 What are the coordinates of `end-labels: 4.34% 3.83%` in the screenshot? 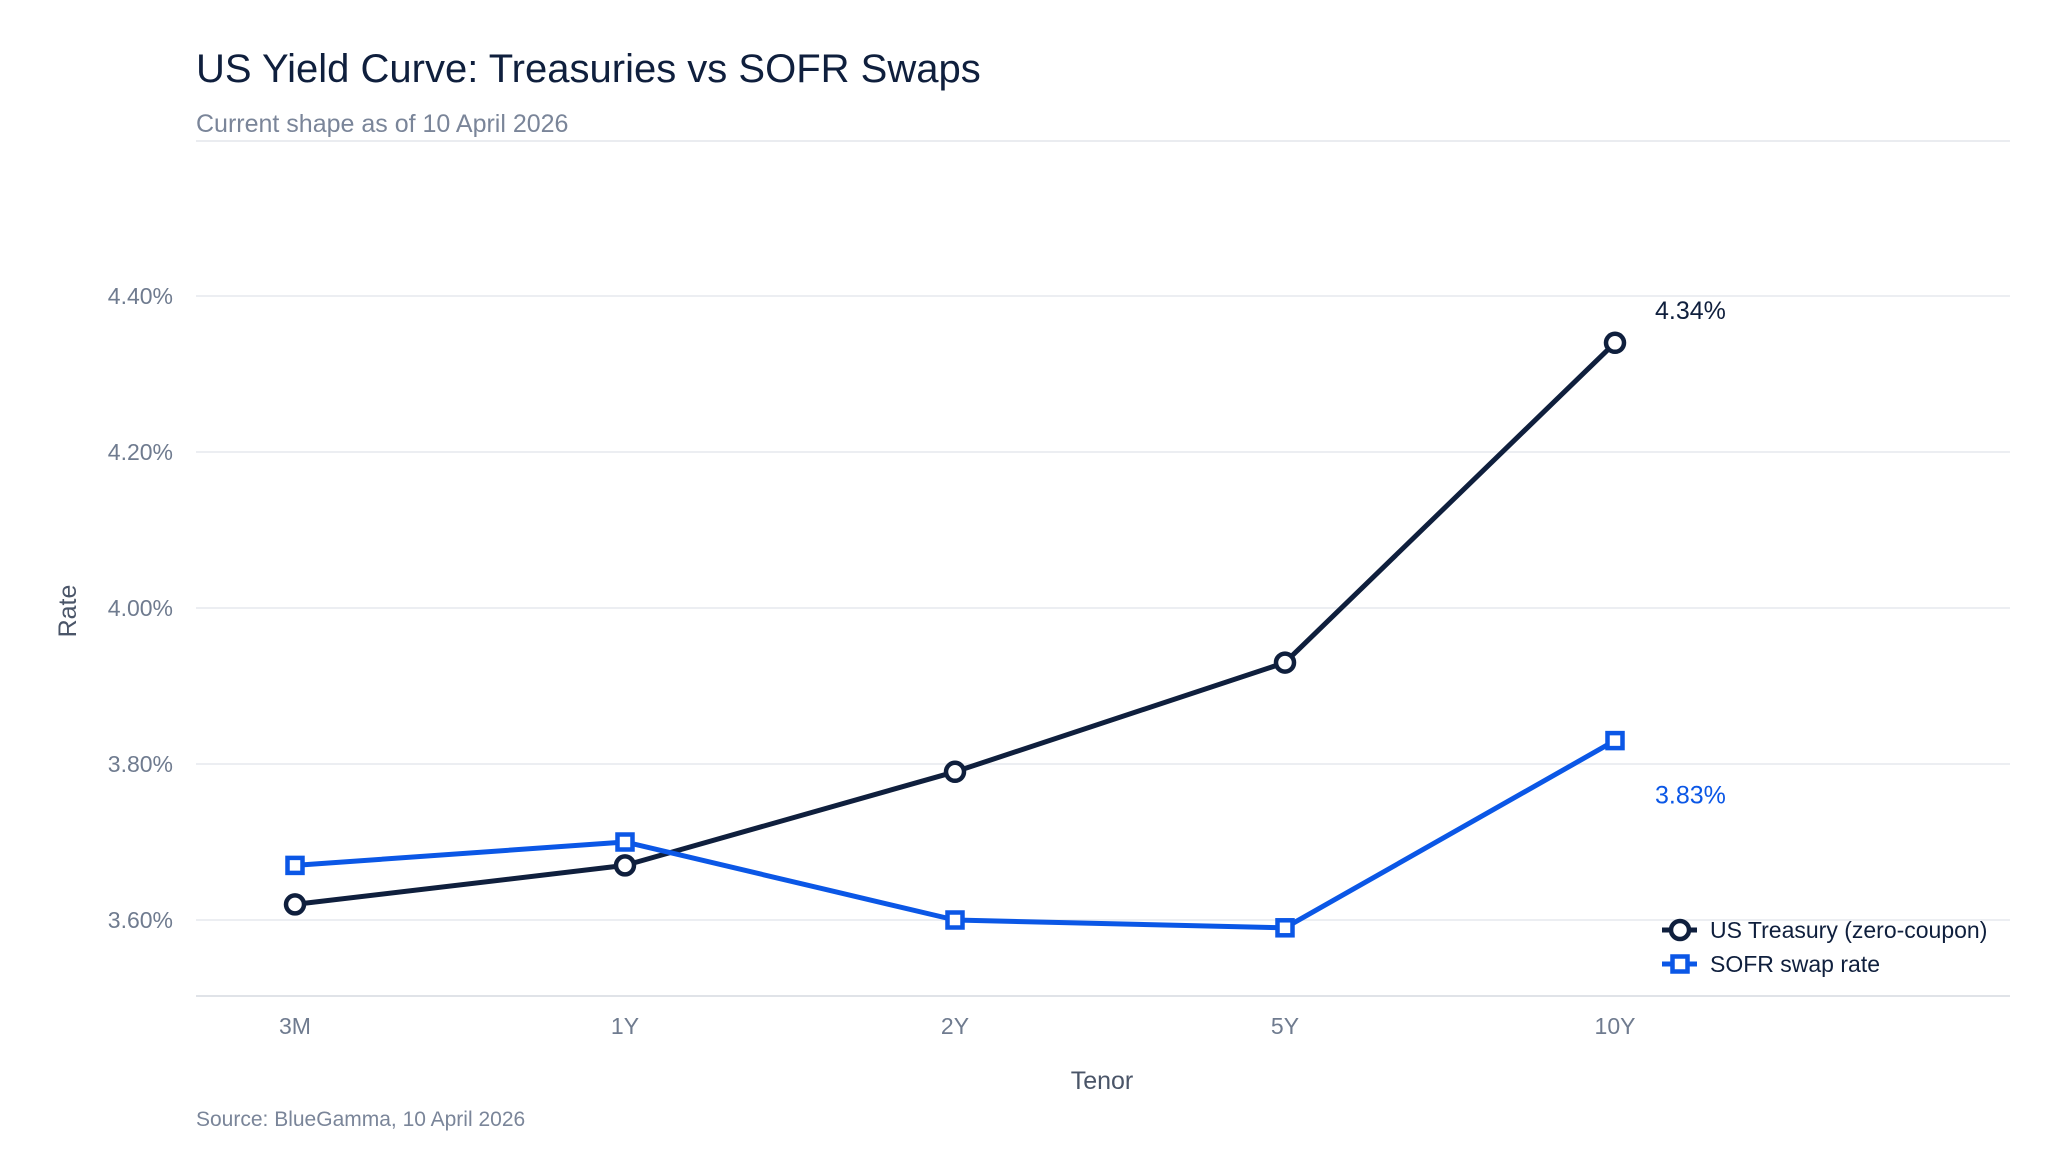 It's located at (1690, 553).